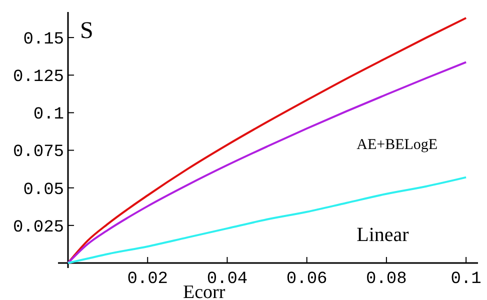  What do you see at coordinates (38, 78) in the screenshot?
I see `y-tick-label: 0.125` at bounding box center [38, 78].